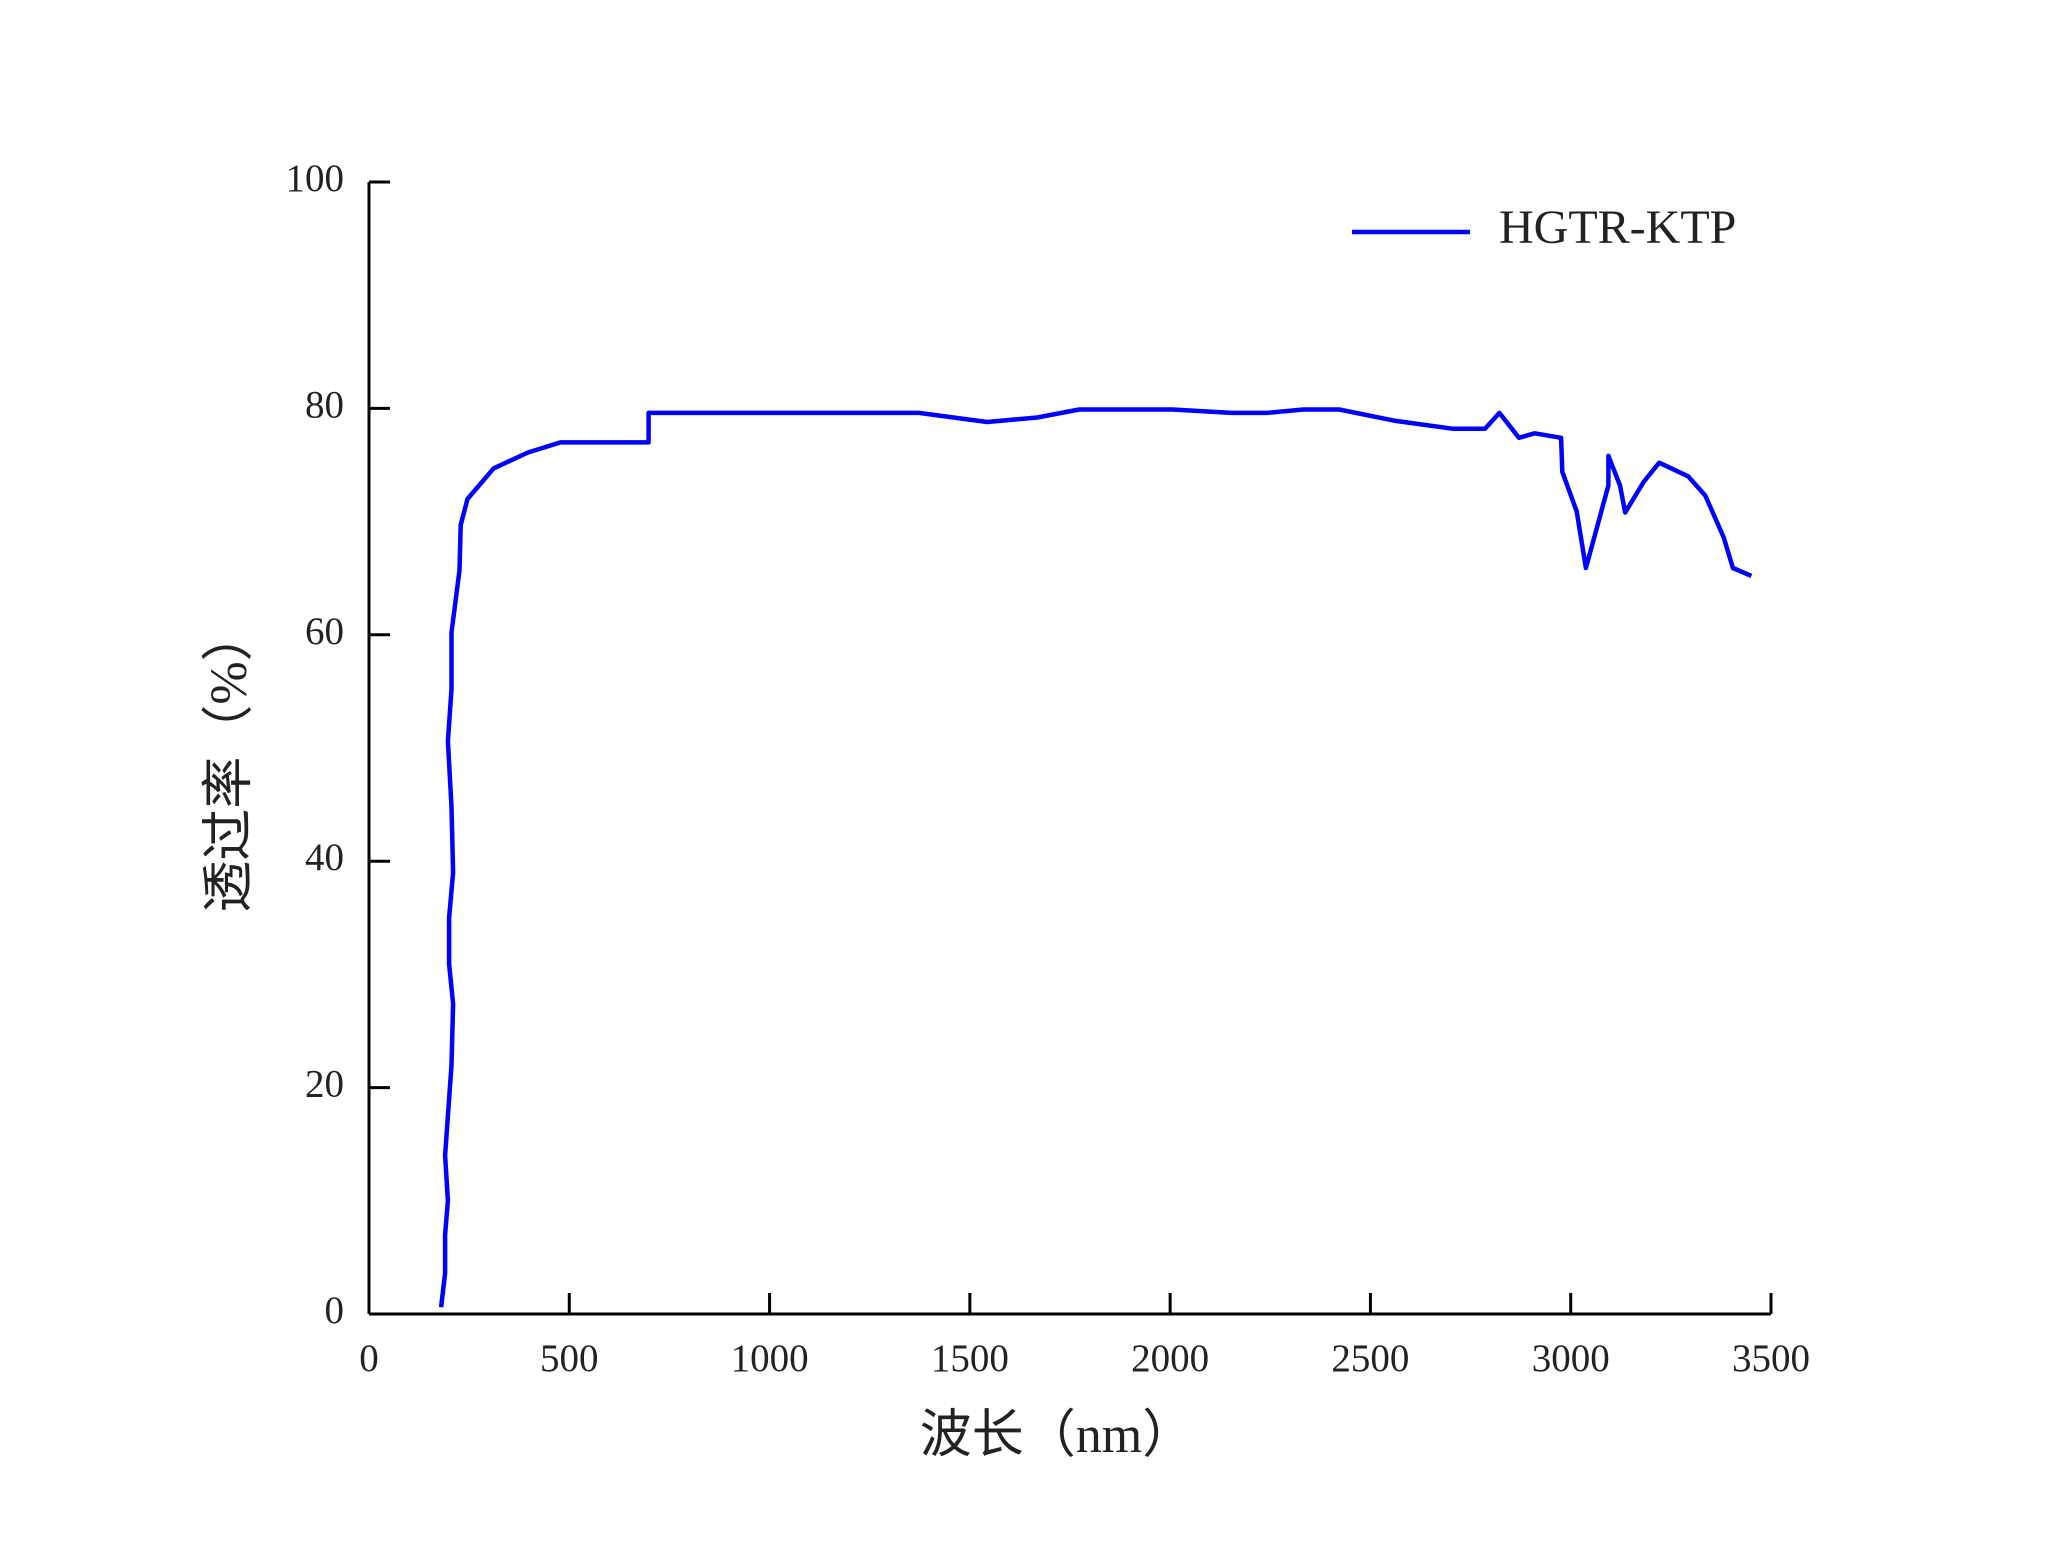  What do you see at coordinates (369, 1358) in the screenshot?
I see `x-tick-label: 0` at bounding box center [369, 1358].